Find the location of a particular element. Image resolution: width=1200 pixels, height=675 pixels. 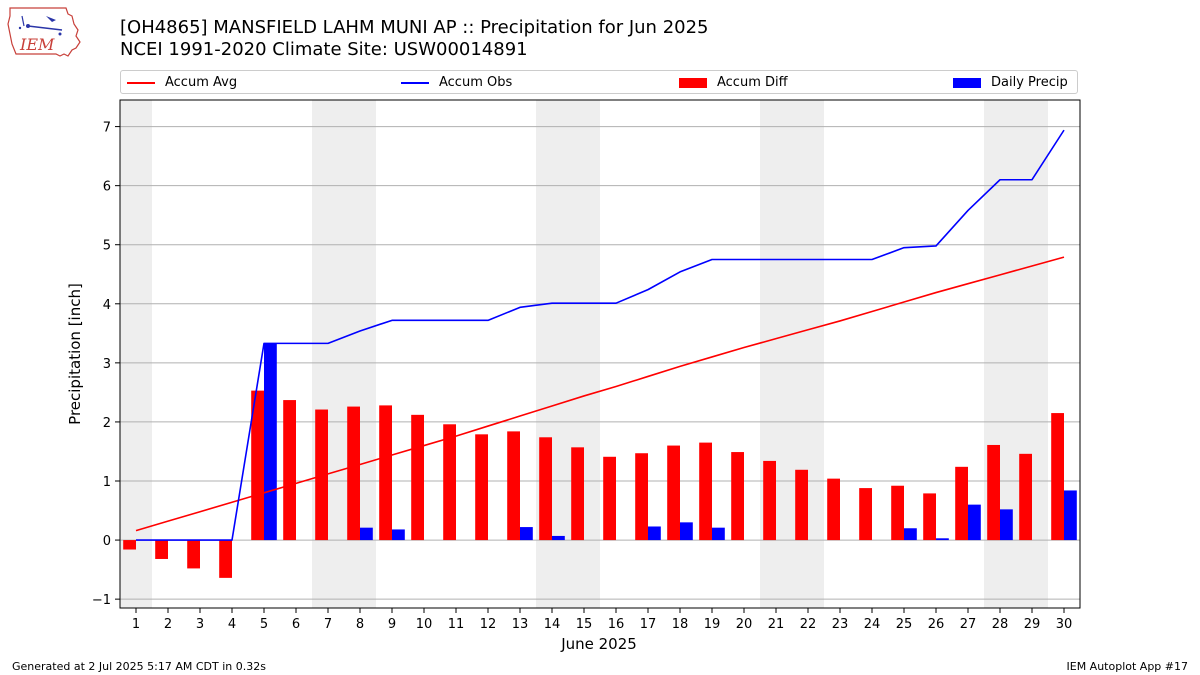

legend-item-accum-avg: Accum Avg is located at coordinates (182, 83).